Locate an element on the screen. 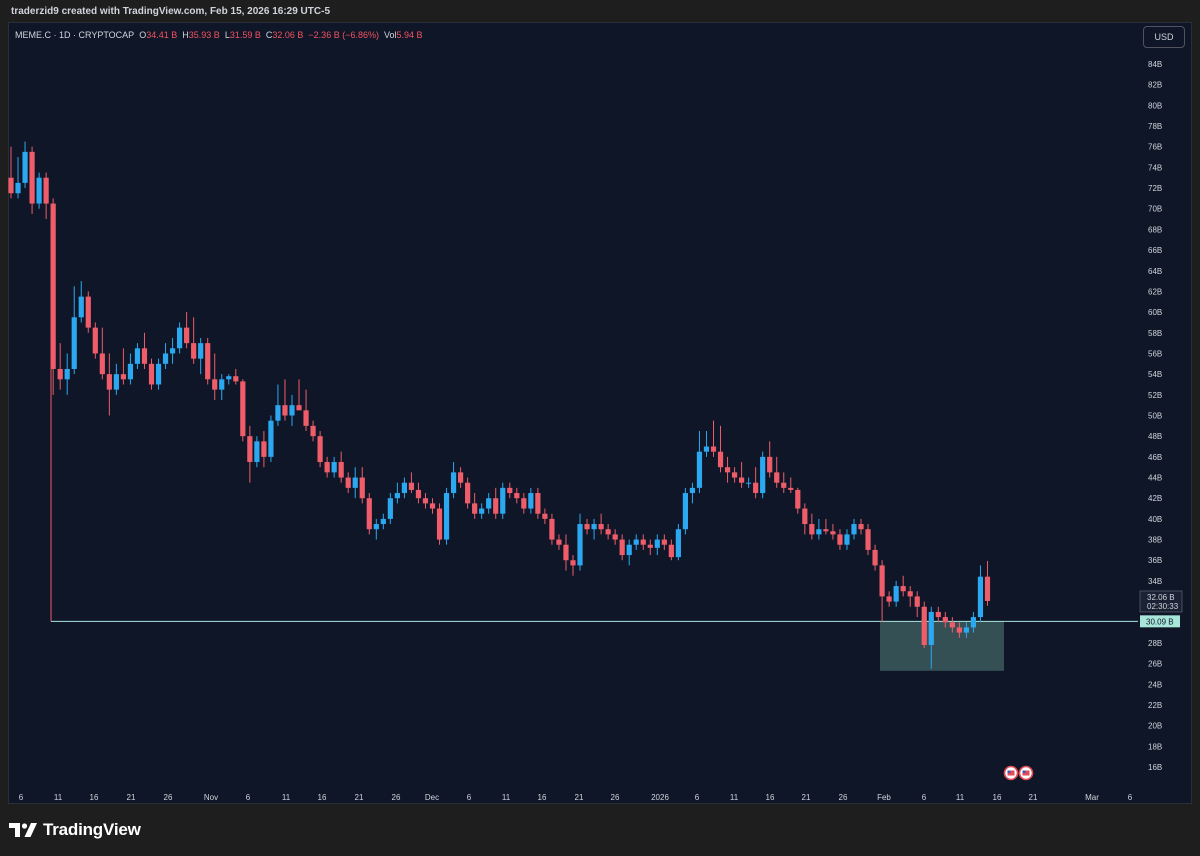 The image size is (1200, 856). x-tick-label: 2026 is located at coordinates (660, 797).